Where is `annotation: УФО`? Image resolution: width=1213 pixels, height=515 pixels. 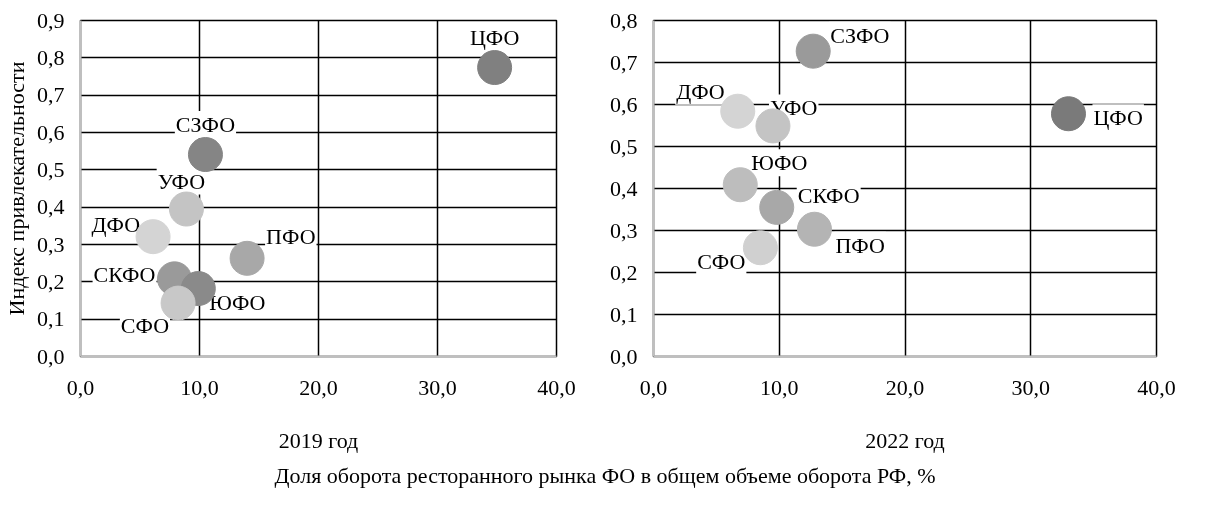
annotation: УФО is located at coordinates (181, 181).